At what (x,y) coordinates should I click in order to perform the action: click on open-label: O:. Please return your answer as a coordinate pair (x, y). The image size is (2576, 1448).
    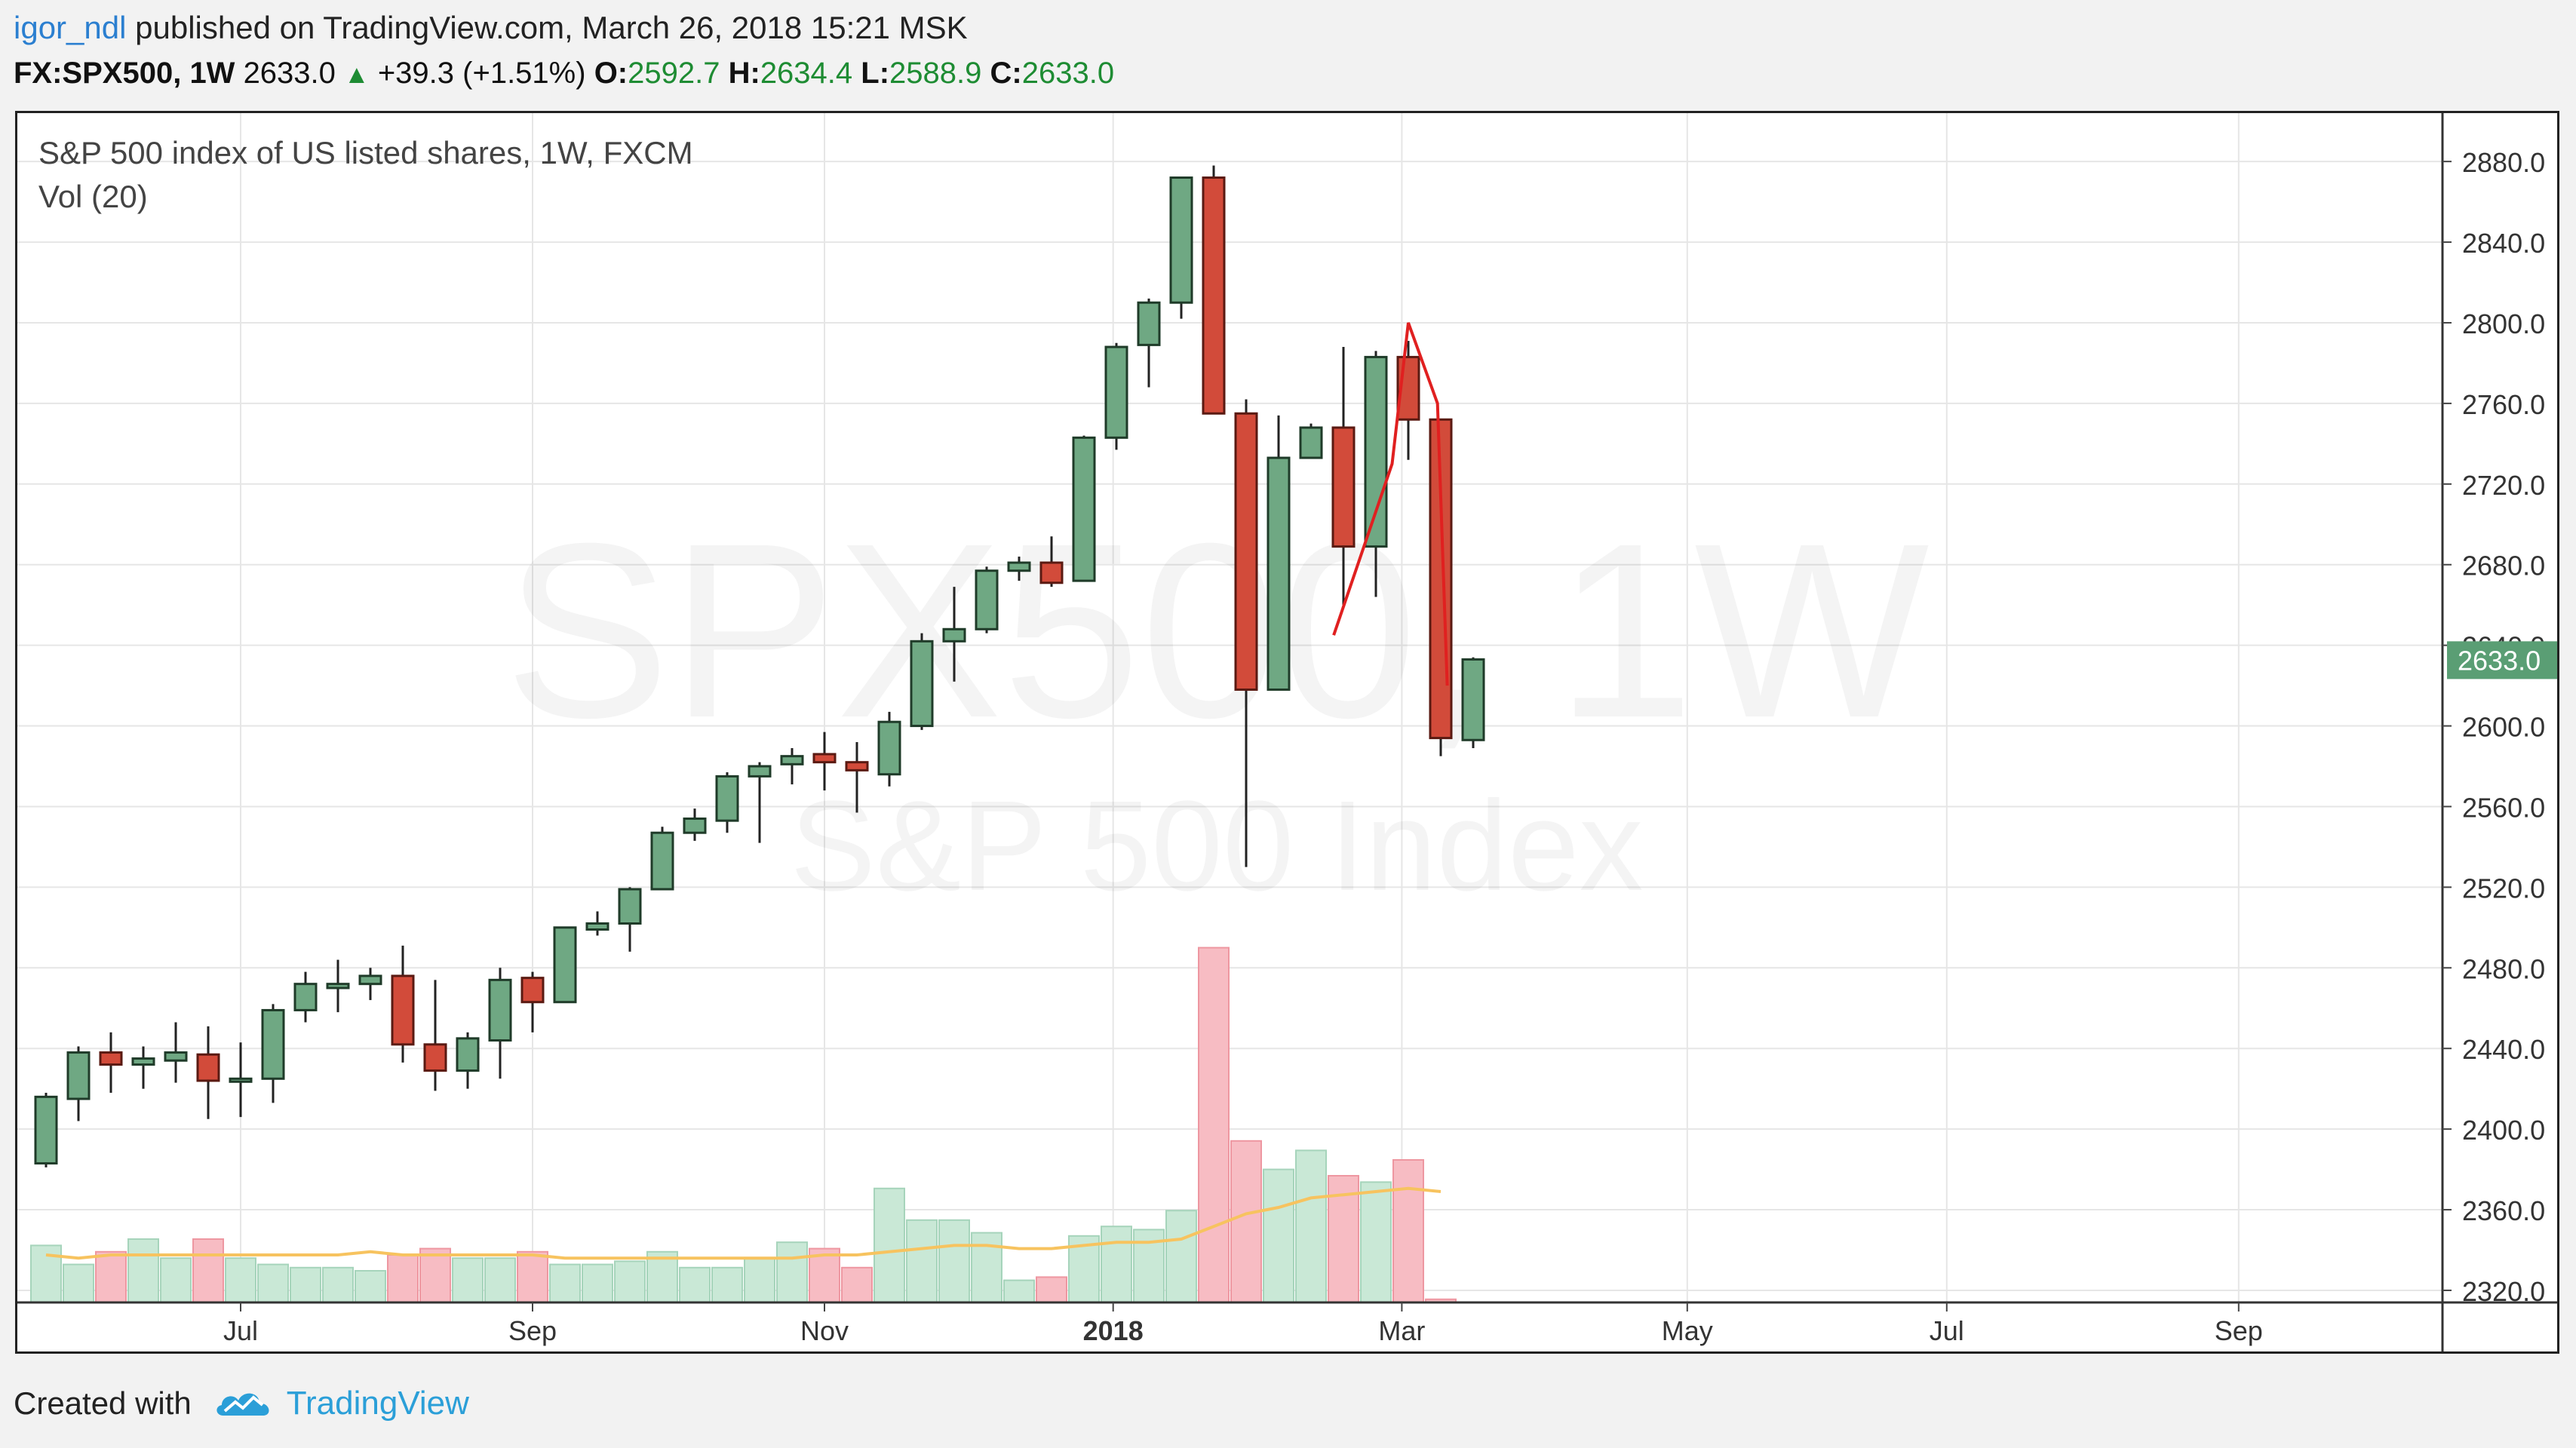
    Looking at the image, I should click on (611, 73).